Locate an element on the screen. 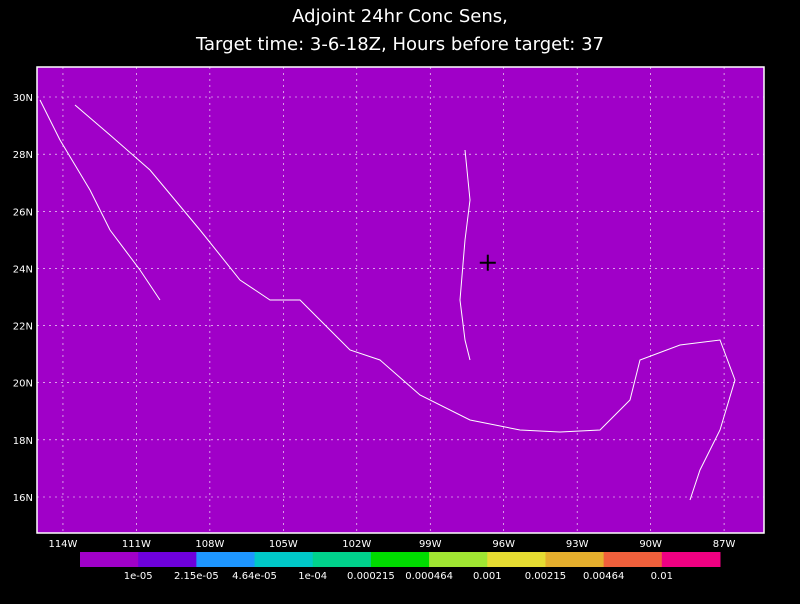 The height and width of the screenshot is (604, 800). y-tick-label: 18N is located at coordinates (23, 441).